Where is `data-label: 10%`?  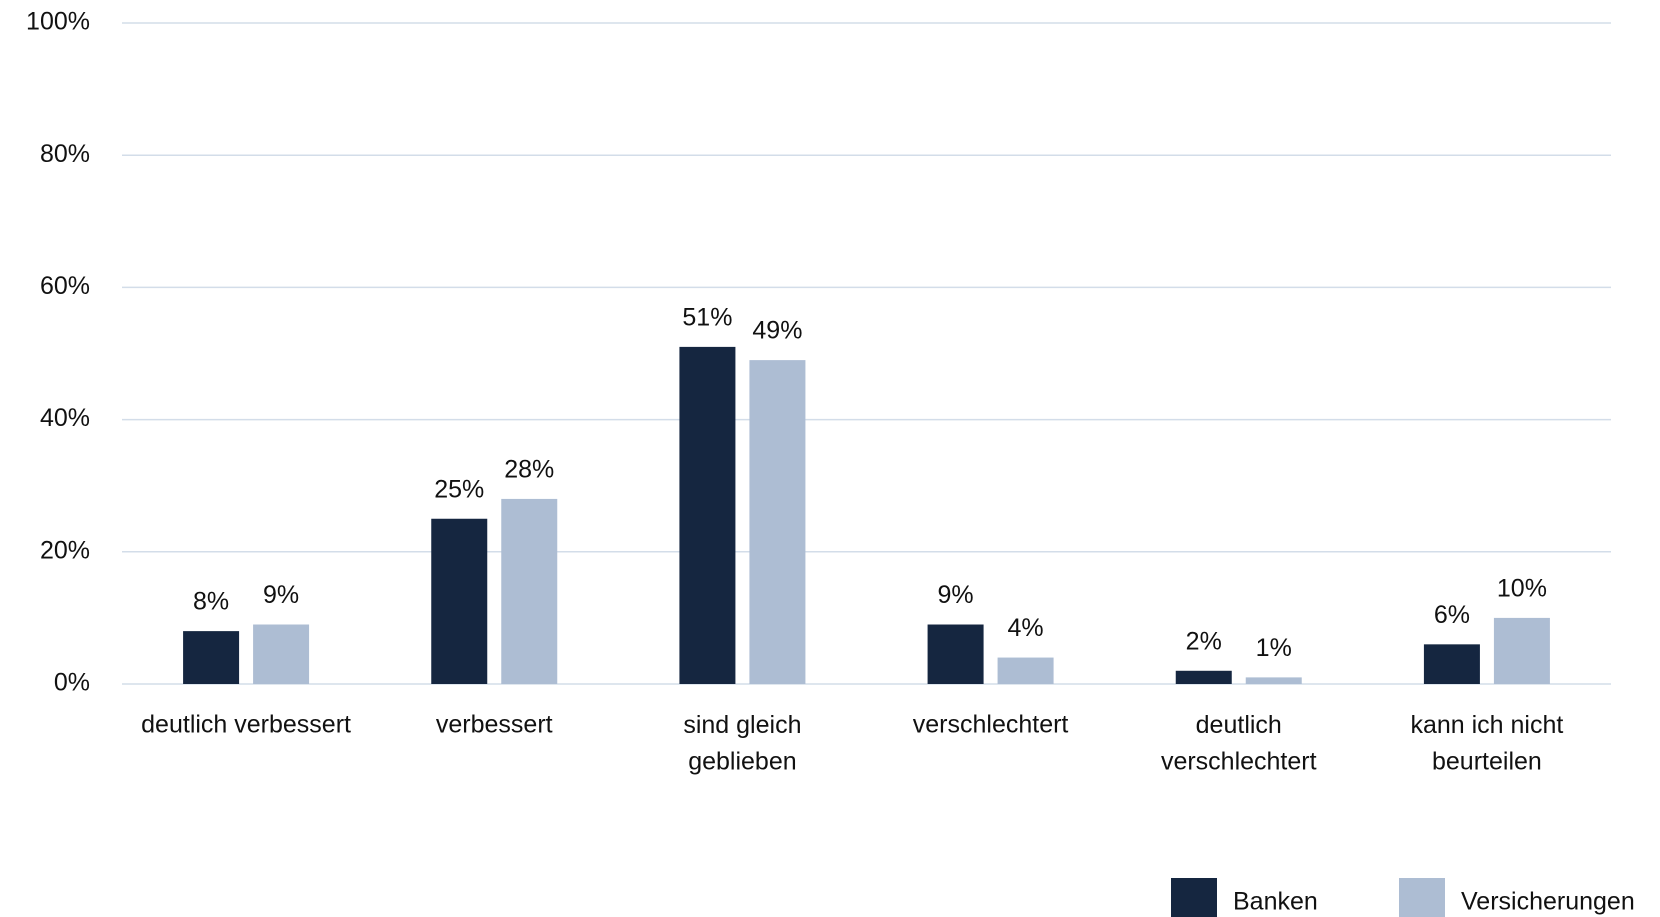
data-label: 10% is located at coordinates (1522, 589).